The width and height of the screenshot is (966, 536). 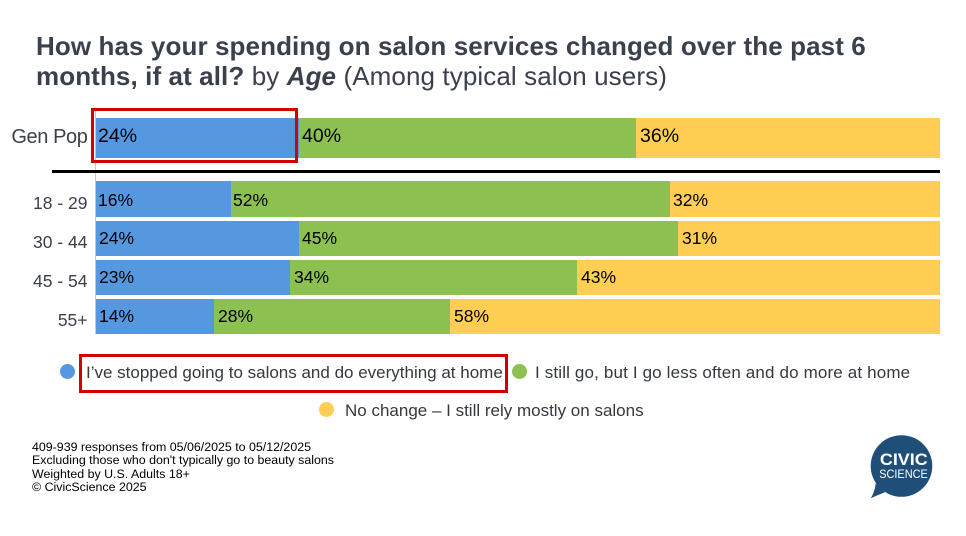 What do you see at coordinates (904, 459) in the screenshot?
I see `svg-text: CIVIC` at bounding box center [904, 459].